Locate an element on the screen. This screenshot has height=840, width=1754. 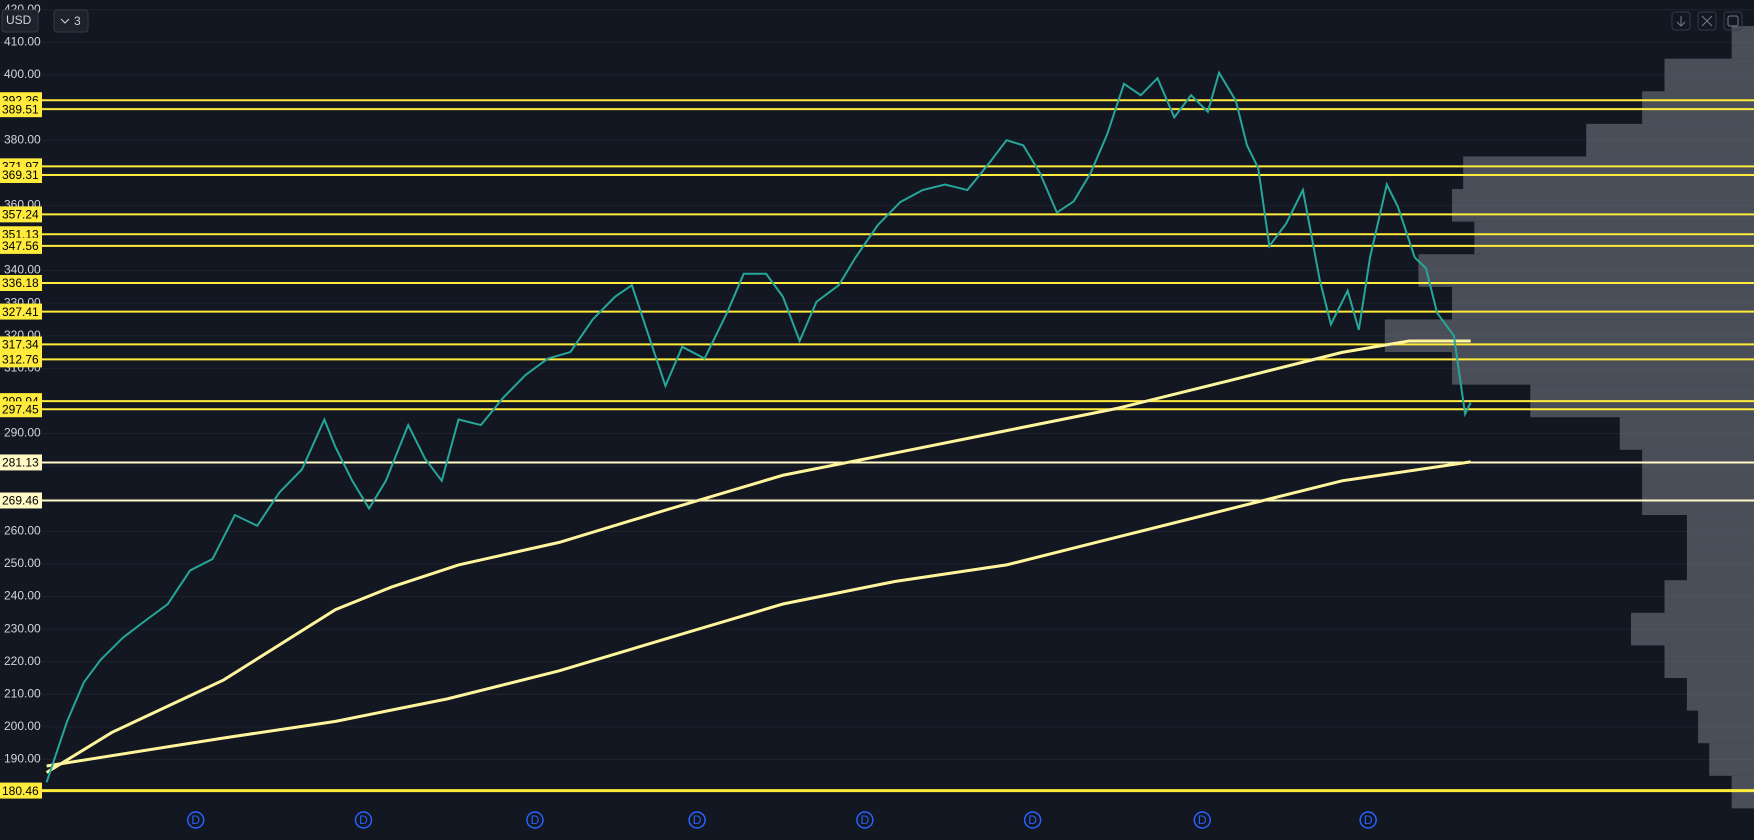
level-label: 369.31 is located at coordinates (20, 175).